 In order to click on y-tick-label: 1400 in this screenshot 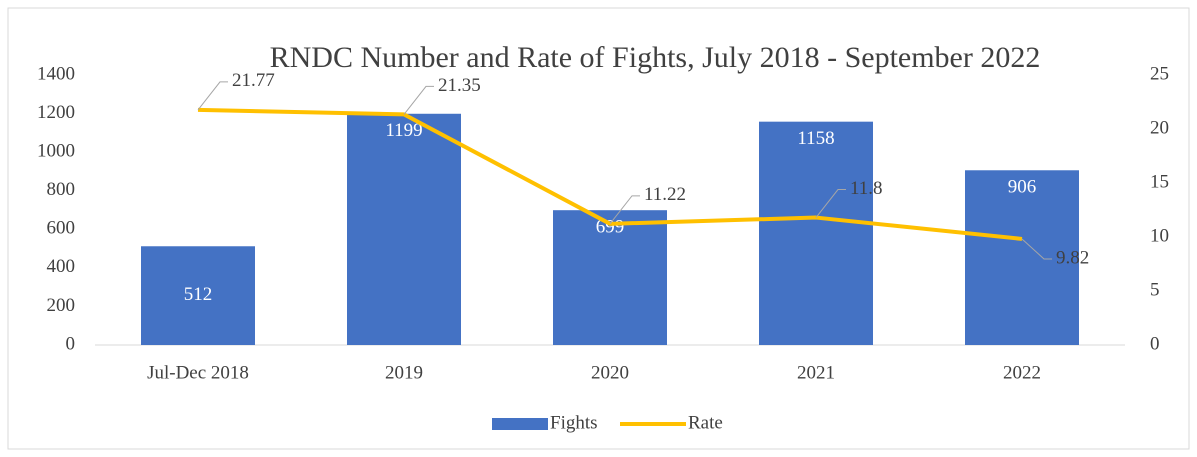, I will do `click(56, 73)`.